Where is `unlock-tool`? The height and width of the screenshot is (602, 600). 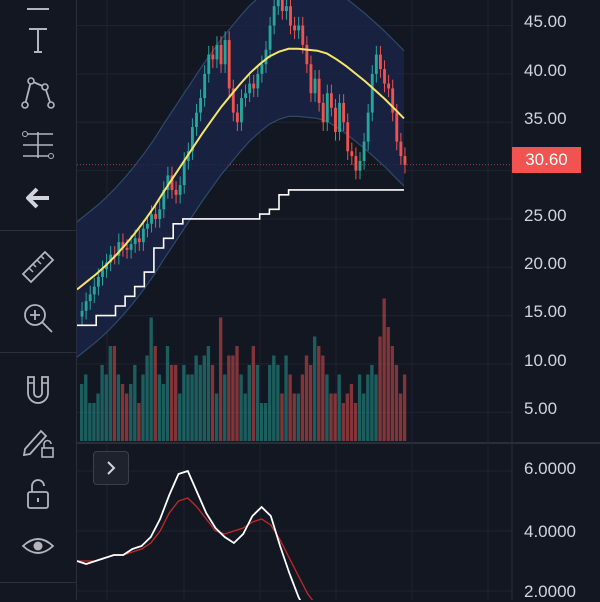 unlock-tool is located at coordinates (38, 494).